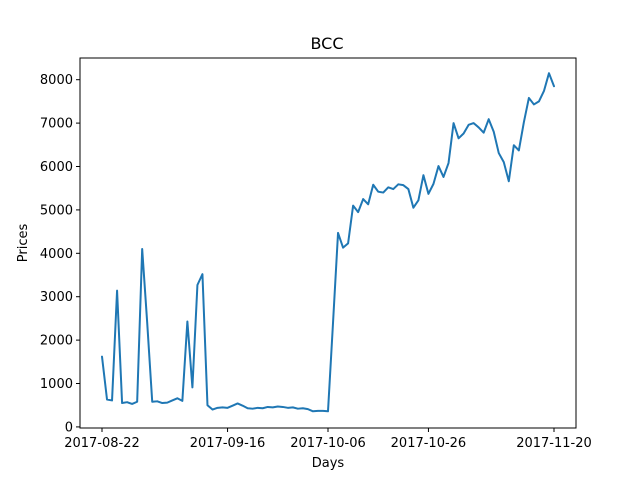 This screenshot has width=640, height=480. What do you see at coordinates (56, 167) in the screenshot?
I see `y-tick-label: 6000` at bounding box center [56, 167].